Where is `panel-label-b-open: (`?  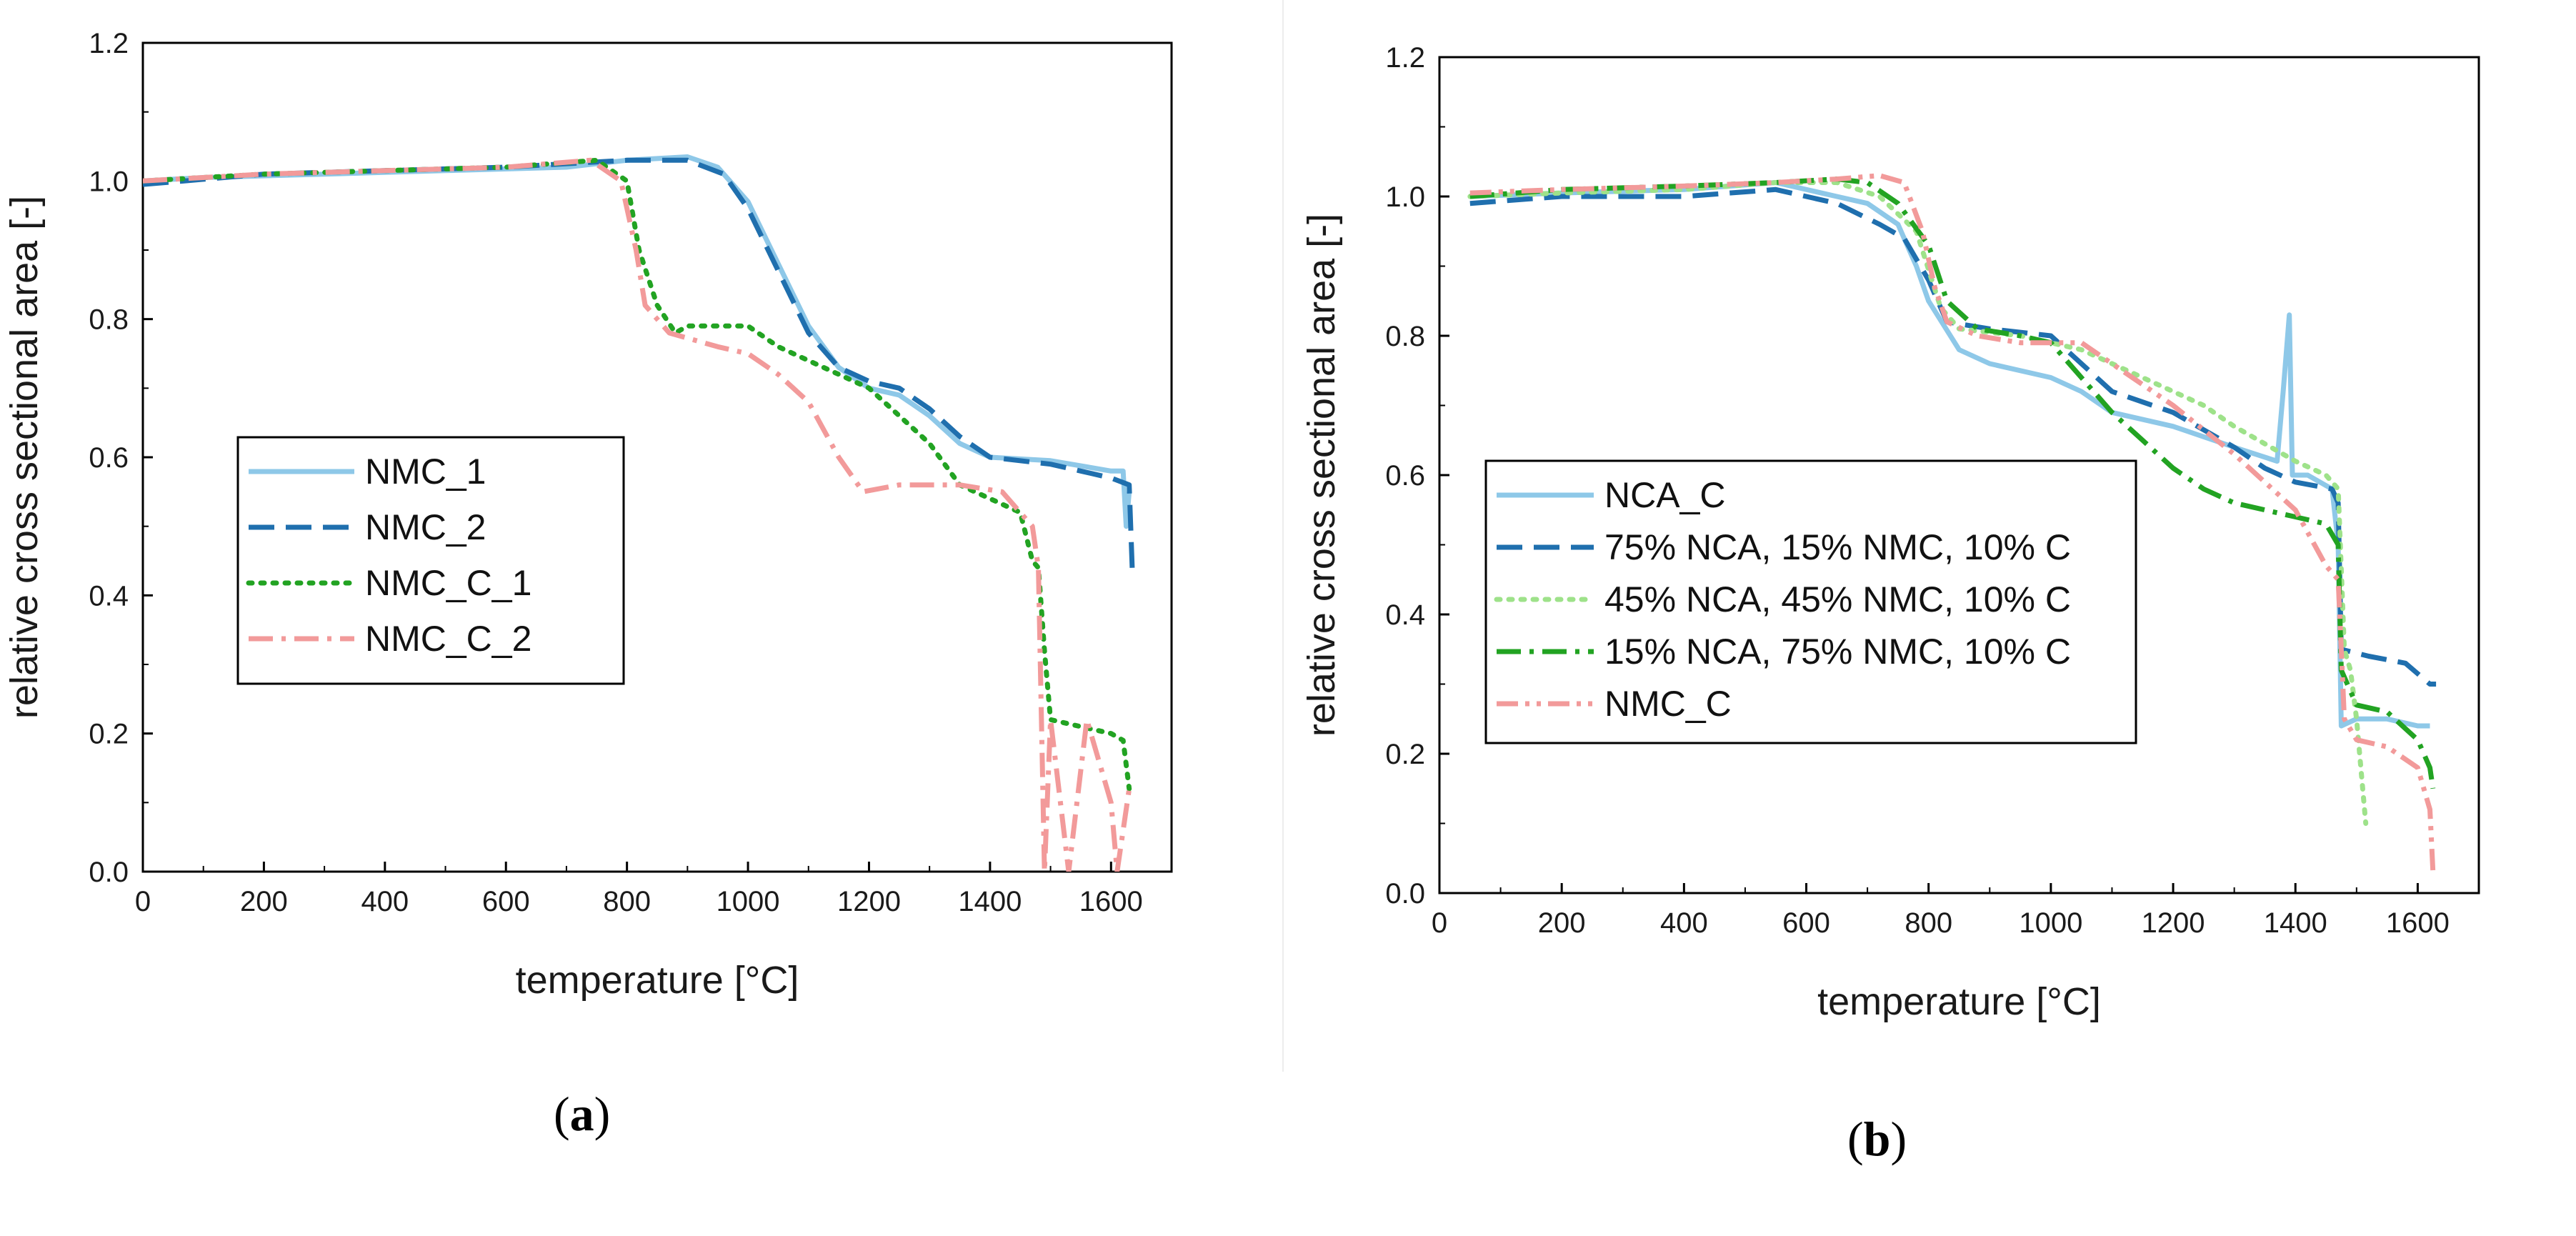 panel-label-b-open: ( is located at coordinates (1856, 1139).